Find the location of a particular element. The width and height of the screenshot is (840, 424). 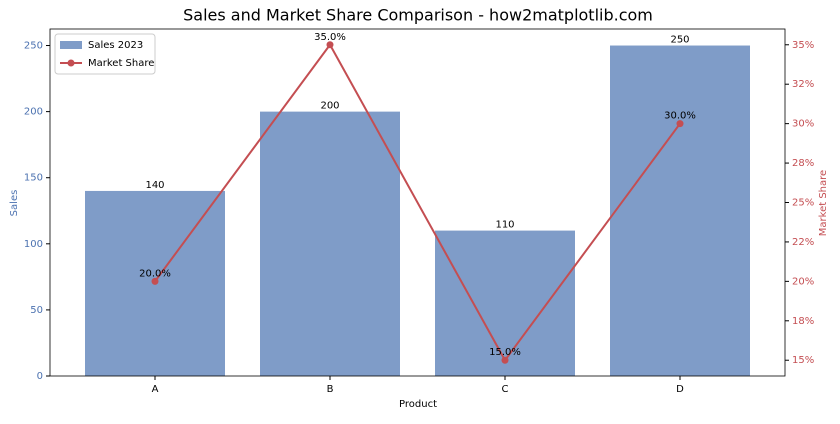

y2-tick-label: 35% is located at coordinates (803, 45).